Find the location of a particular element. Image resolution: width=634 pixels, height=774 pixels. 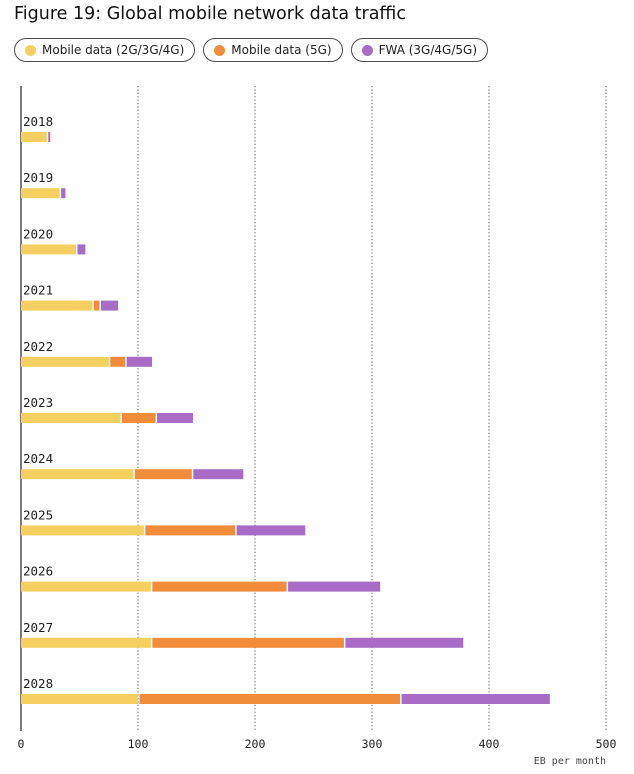

category-label-2018: 2018 is located at coordinates (38, 121).